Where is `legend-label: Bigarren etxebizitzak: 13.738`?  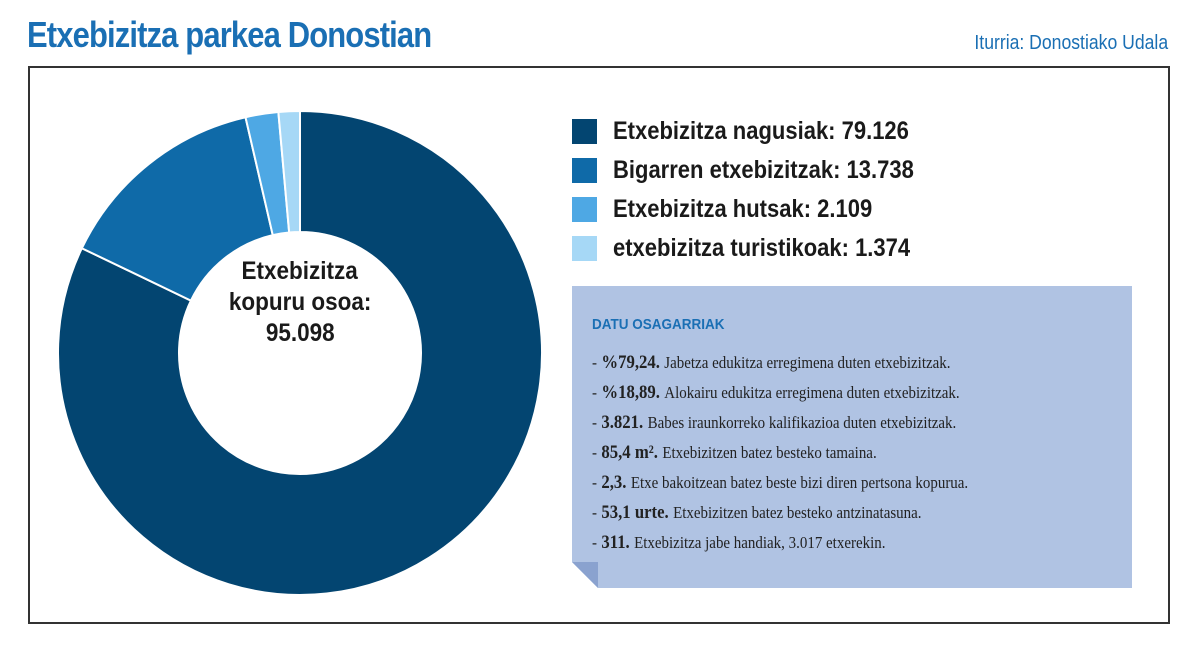 legend-label: Bigarren etxebizitzak: 13.738 is located at coordinates (763, 170).